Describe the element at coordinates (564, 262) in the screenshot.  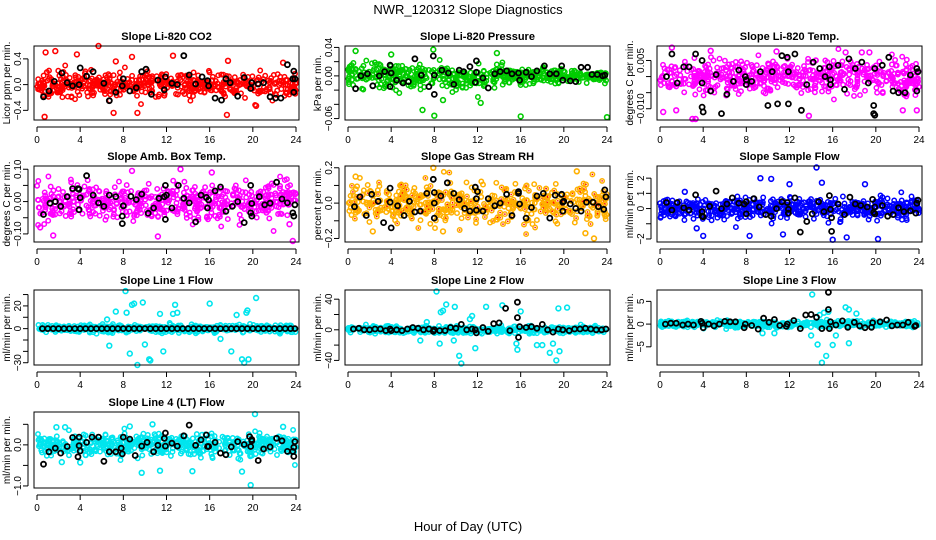
I see `x-tick-label: 20` at that location.